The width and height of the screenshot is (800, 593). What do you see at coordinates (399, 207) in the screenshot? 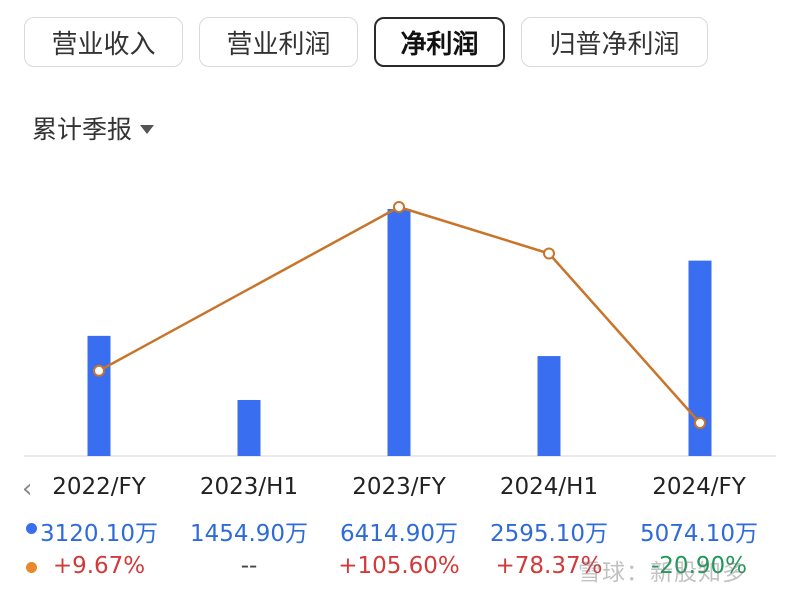
I see `growth-point-2023-FY` at bounding box center [399, 207].